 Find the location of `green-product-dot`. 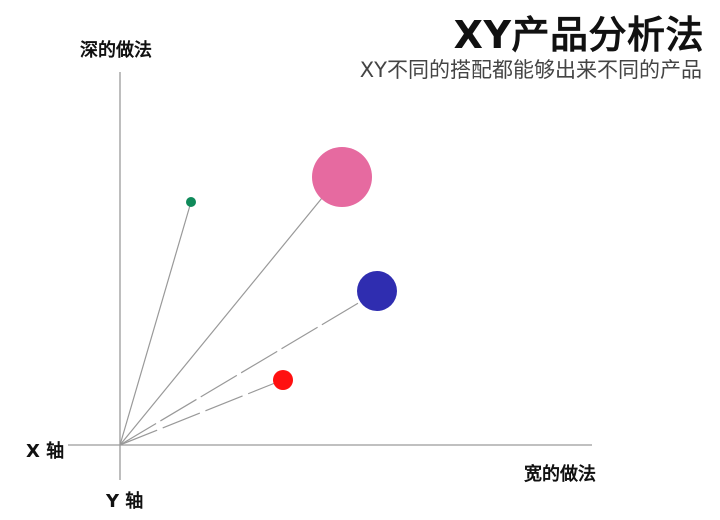

green-product-dot is located at coordinates (191, 202).